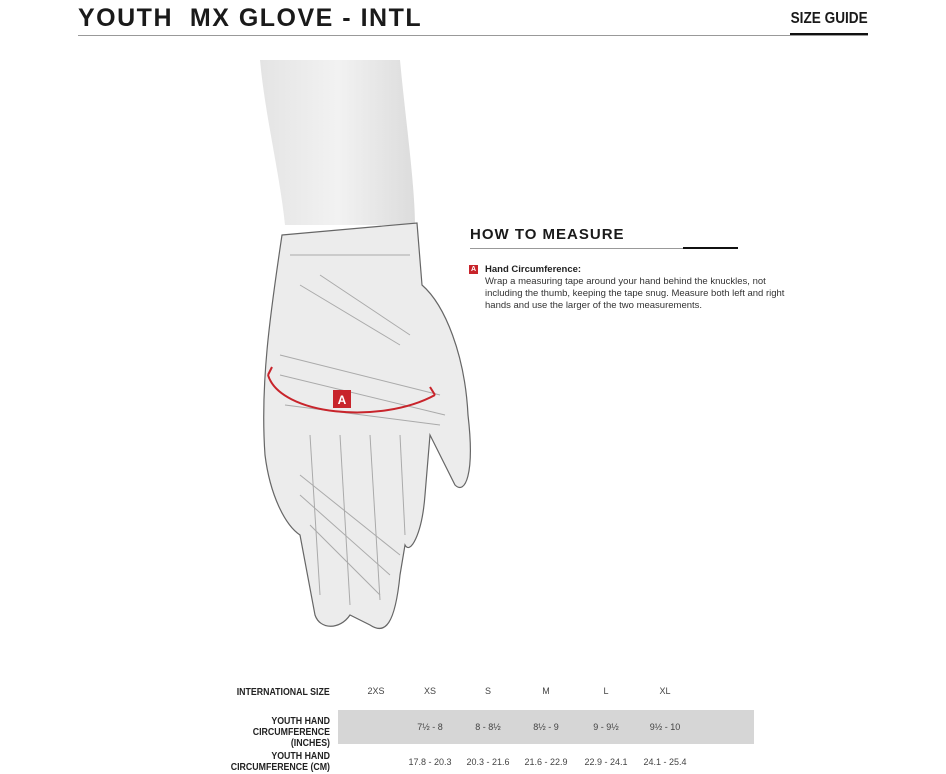 The height and width of the screenshot is (774, 946). What do you see at coordinates (283, 692) in the screenshot?
I see `row-label-international-size: INTERNATIONAL SIZE` at bounding box center [283, 692].